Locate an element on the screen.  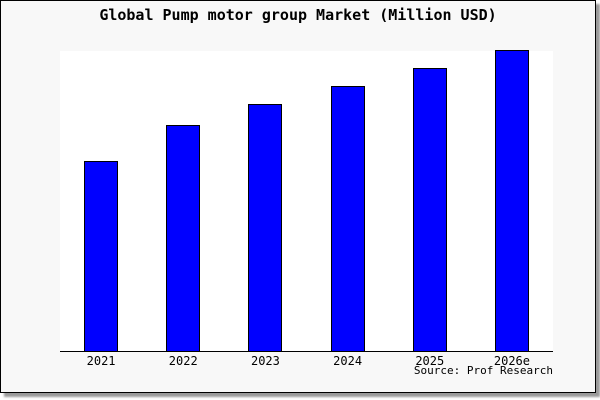
bar-2021 is located at coordinates (101, 256).